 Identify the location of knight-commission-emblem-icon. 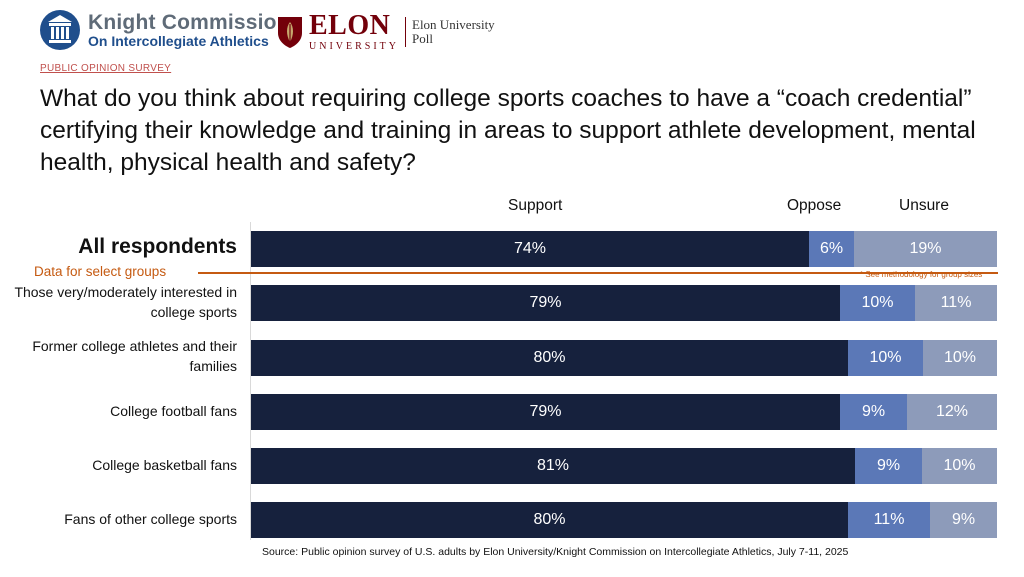
(60, 30).